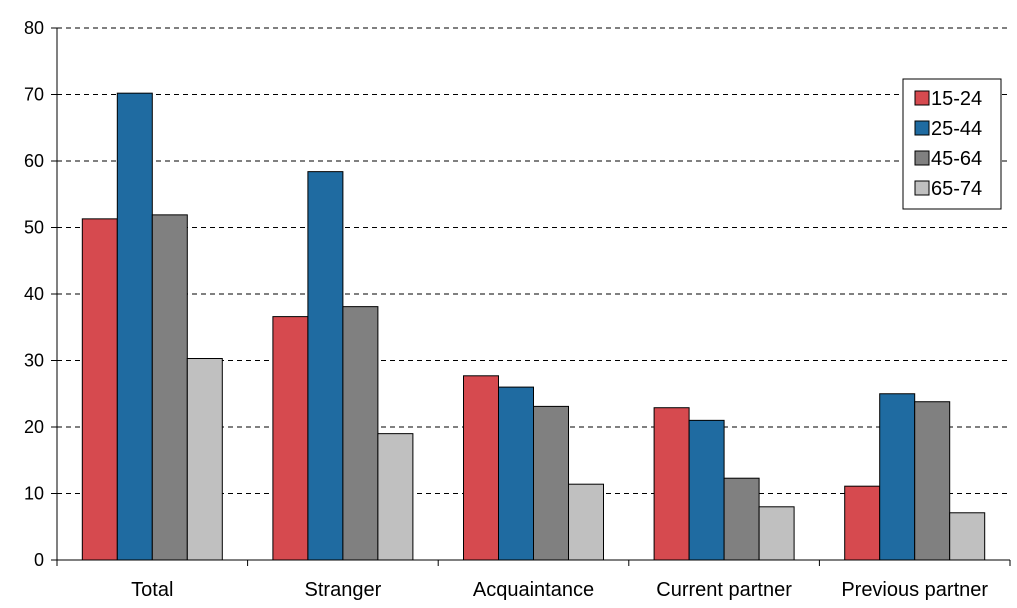 The height and width of the screenshot is (608, 1017). I want to click on legend-label: 45-64, so click(956, 159).